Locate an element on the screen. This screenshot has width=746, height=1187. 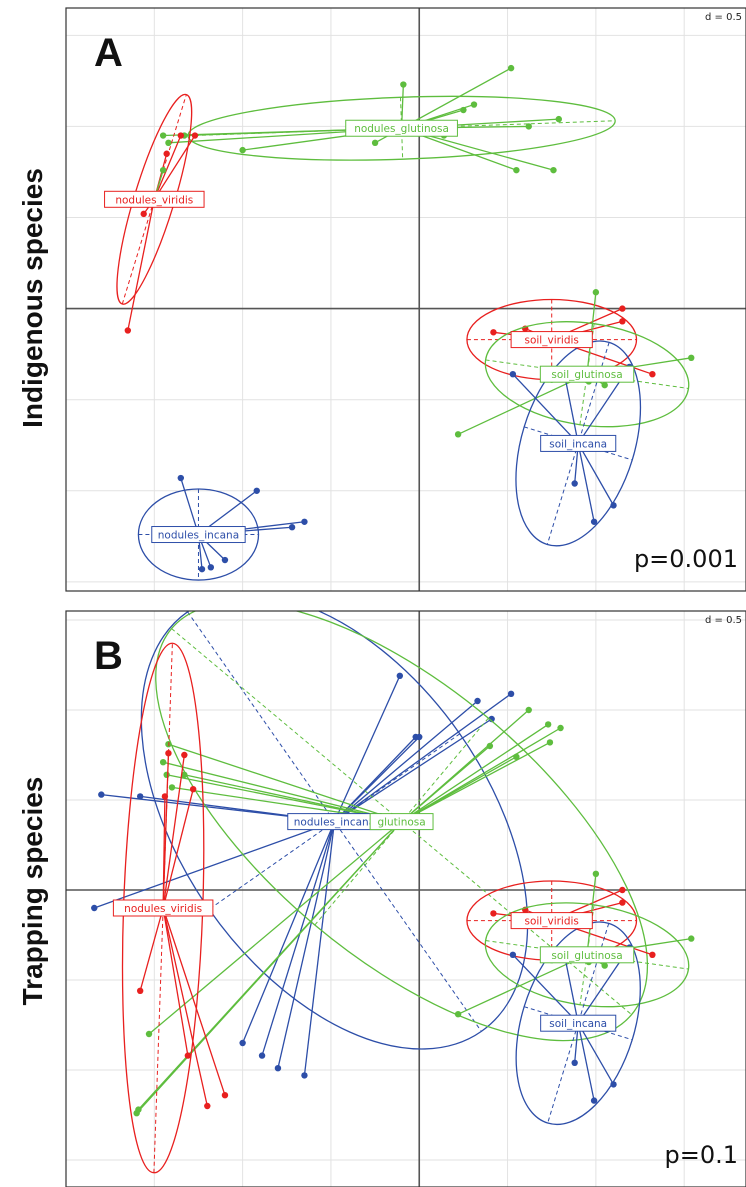
p-value: p=0.1 is located at coordinates (701, 1155).